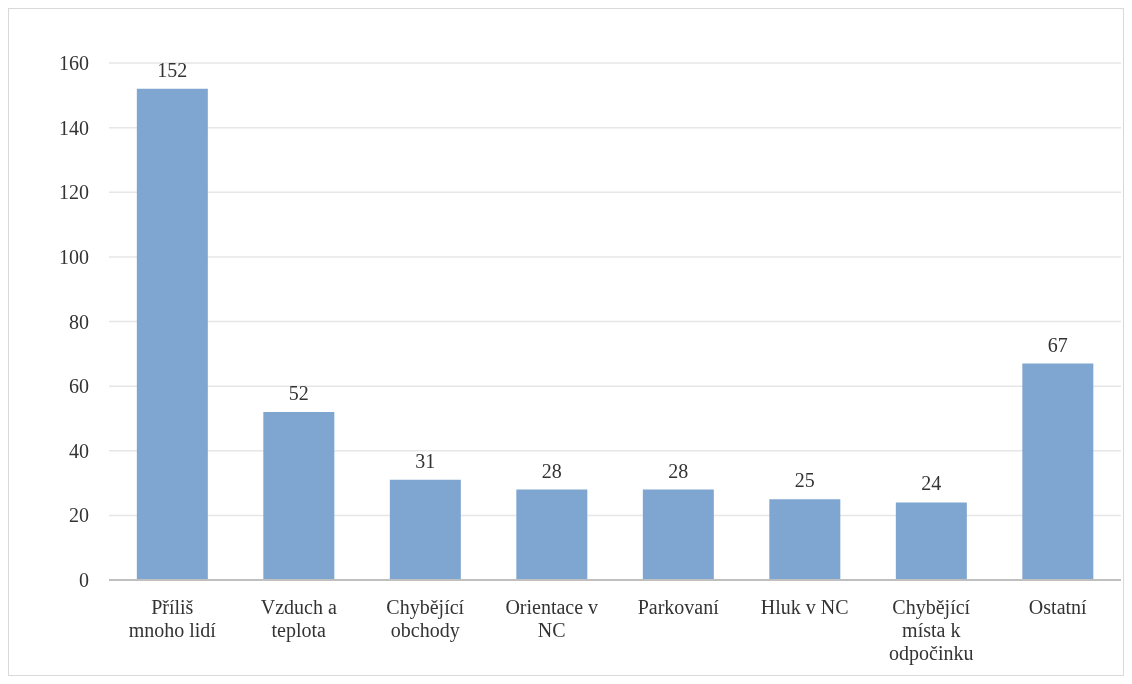  What do you see at coordinates (84, 580) in the screenshot?
I see `y-tick-label: 0` at bounding box center [84, 580].